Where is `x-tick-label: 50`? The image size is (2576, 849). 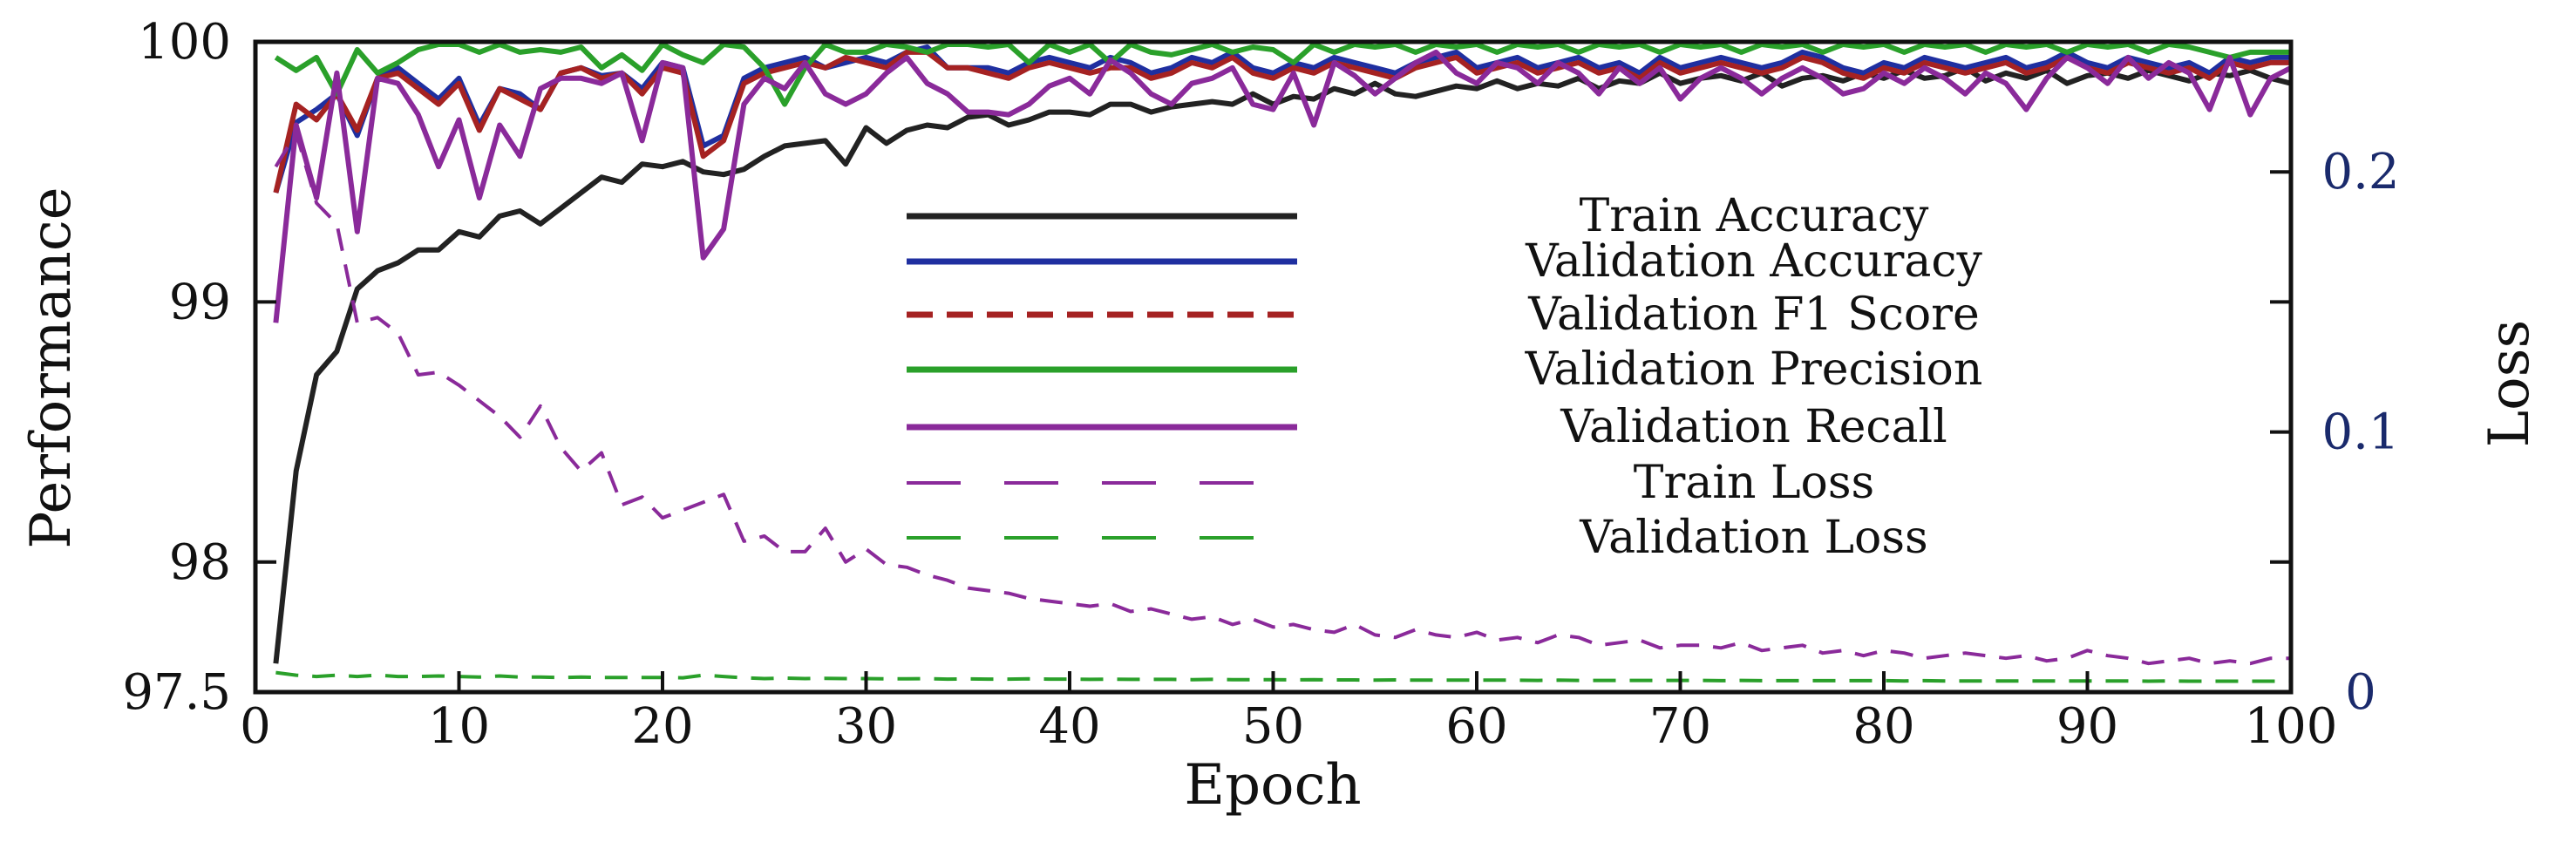
x-tick-label: 50 is located at coordinates (1273, 726).